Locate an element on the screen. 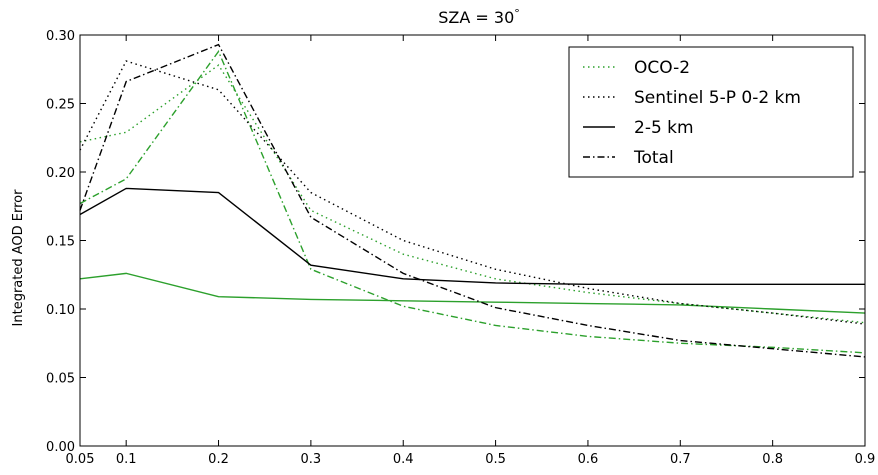 Image resolution: width=878 pixels, height=475 pixels. x-tick-label: 0.8 is located at coordinates (772, 459).